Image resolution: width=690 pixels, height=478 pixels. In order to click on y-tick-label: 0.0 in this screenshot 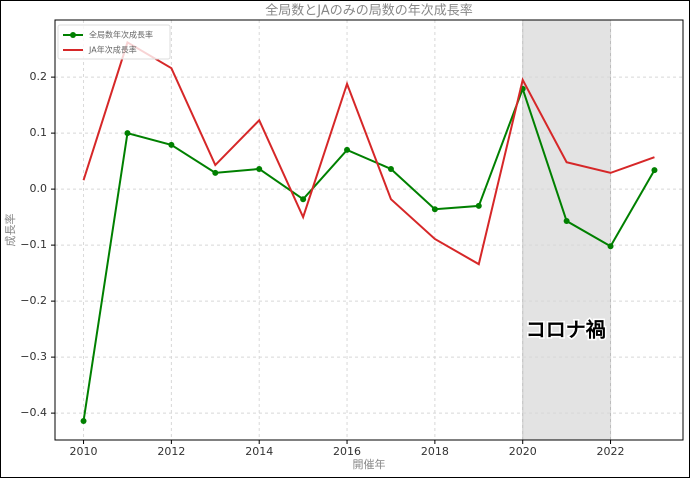, I will do `click(39, 188)`.